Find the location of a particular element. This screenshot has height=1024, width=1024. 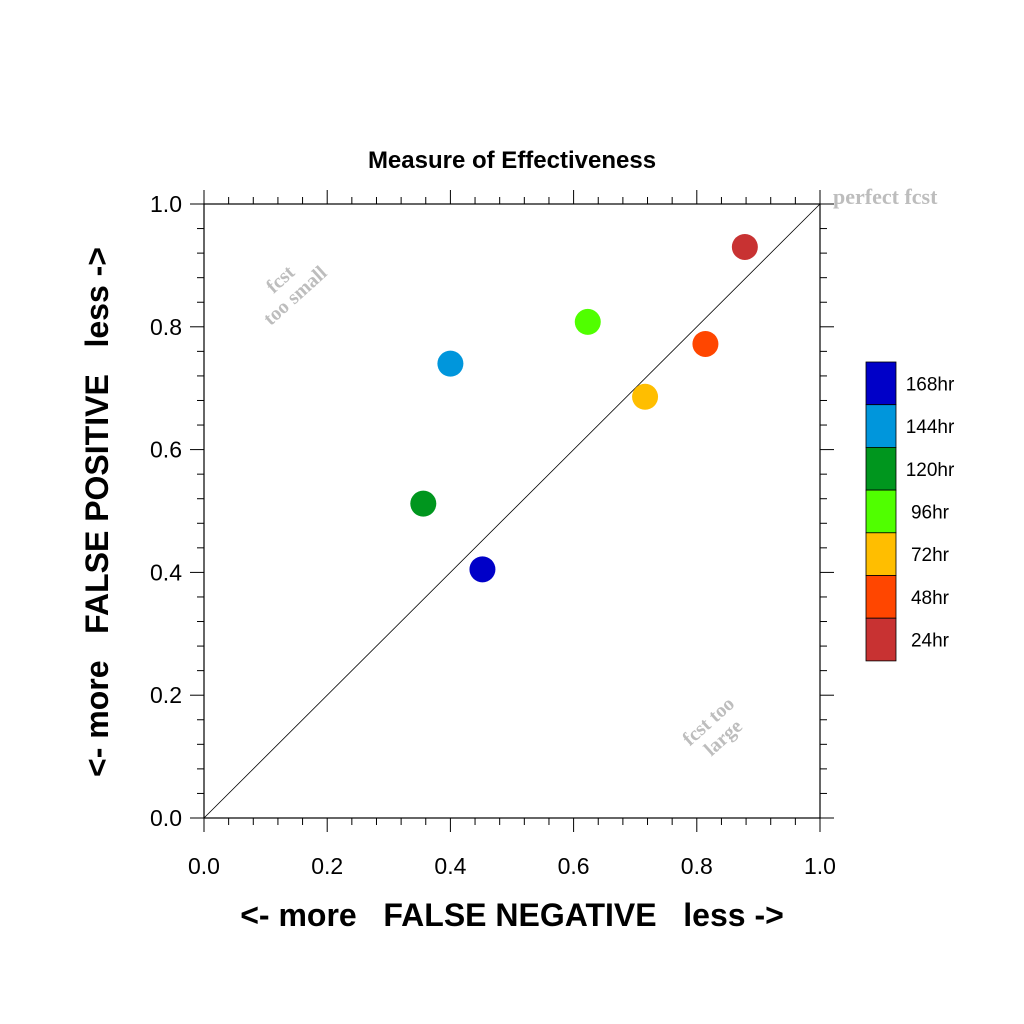

x-tick-label: 1.0 is located at coordinates (820, 866).